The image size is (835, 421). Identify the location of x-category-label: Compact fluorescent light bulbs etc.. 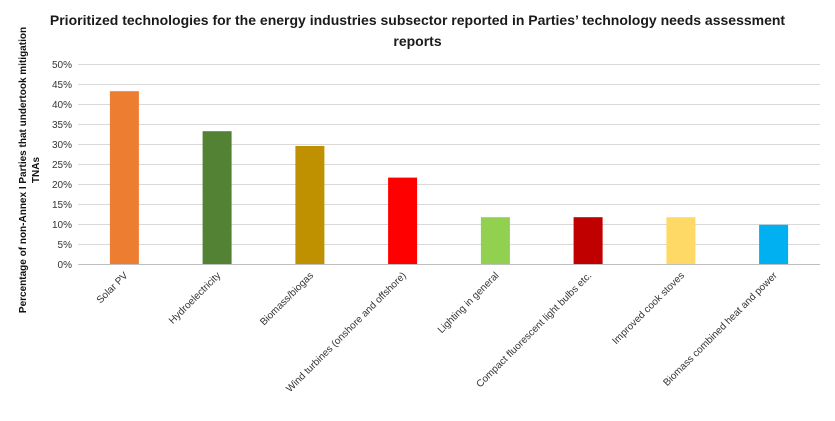
(534, 330).